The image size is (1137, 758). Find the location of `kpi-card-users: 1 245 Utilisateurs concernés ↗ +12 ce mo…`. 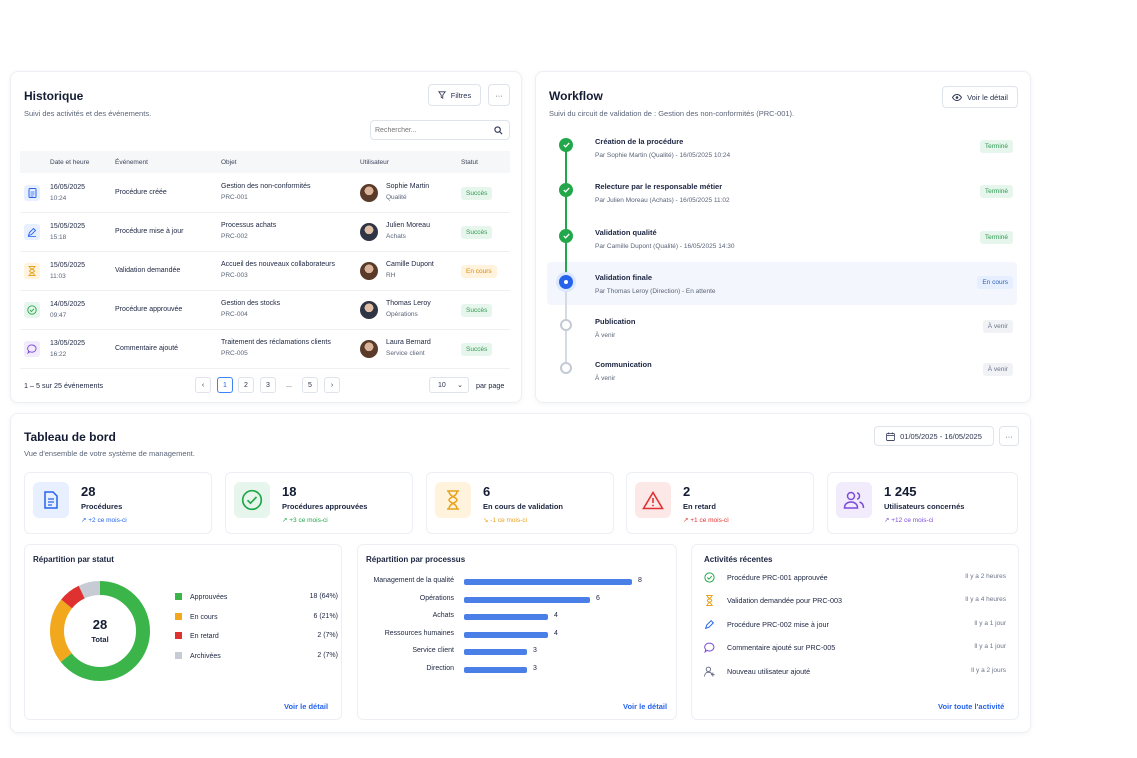

kpi-card-users: 1 245 Utilisateurs concernés ↗ +12 ce mo… is located at coordinates (922, 503).